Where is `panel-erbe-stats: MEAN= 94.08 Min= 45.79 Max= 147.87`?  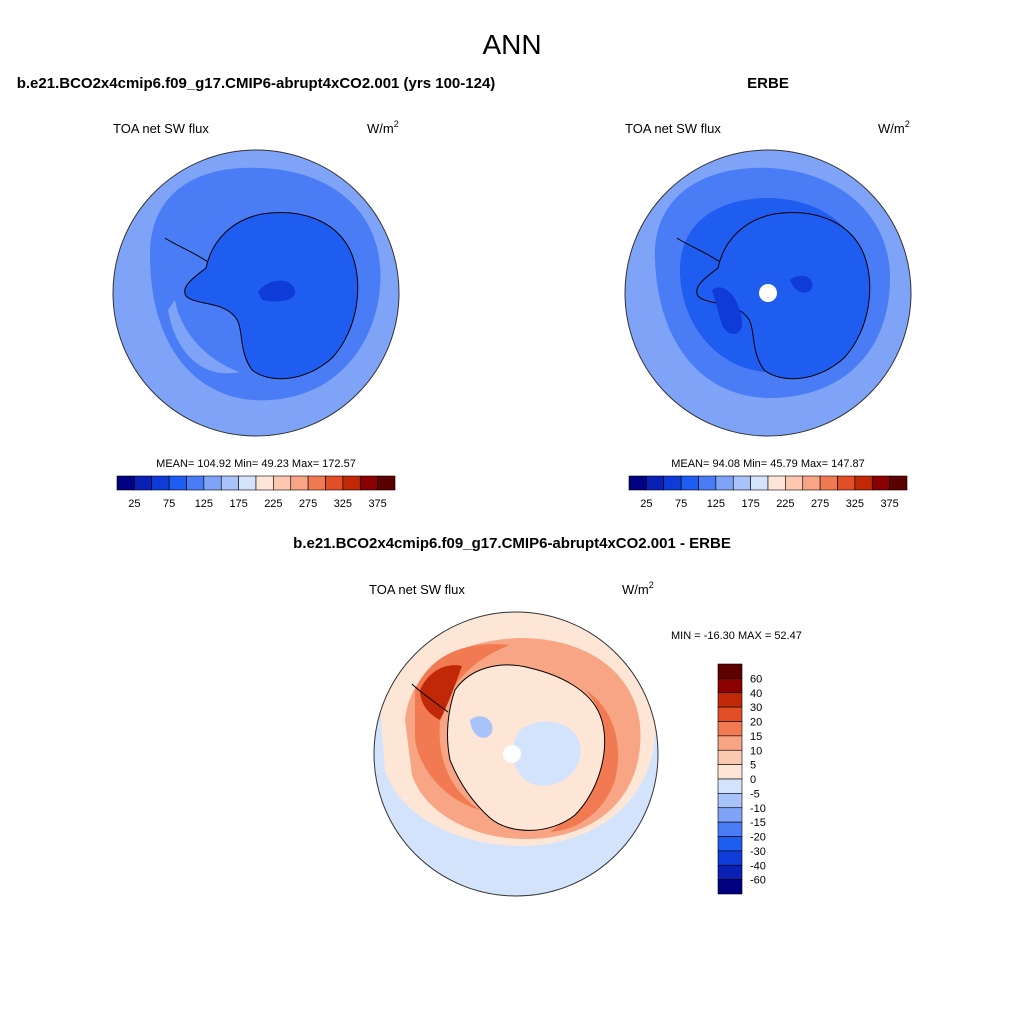 panel-erbe-stats: MEAN= 94.08 Min= 45.79 Max= 147.87 is located at coordinates (768, 464).